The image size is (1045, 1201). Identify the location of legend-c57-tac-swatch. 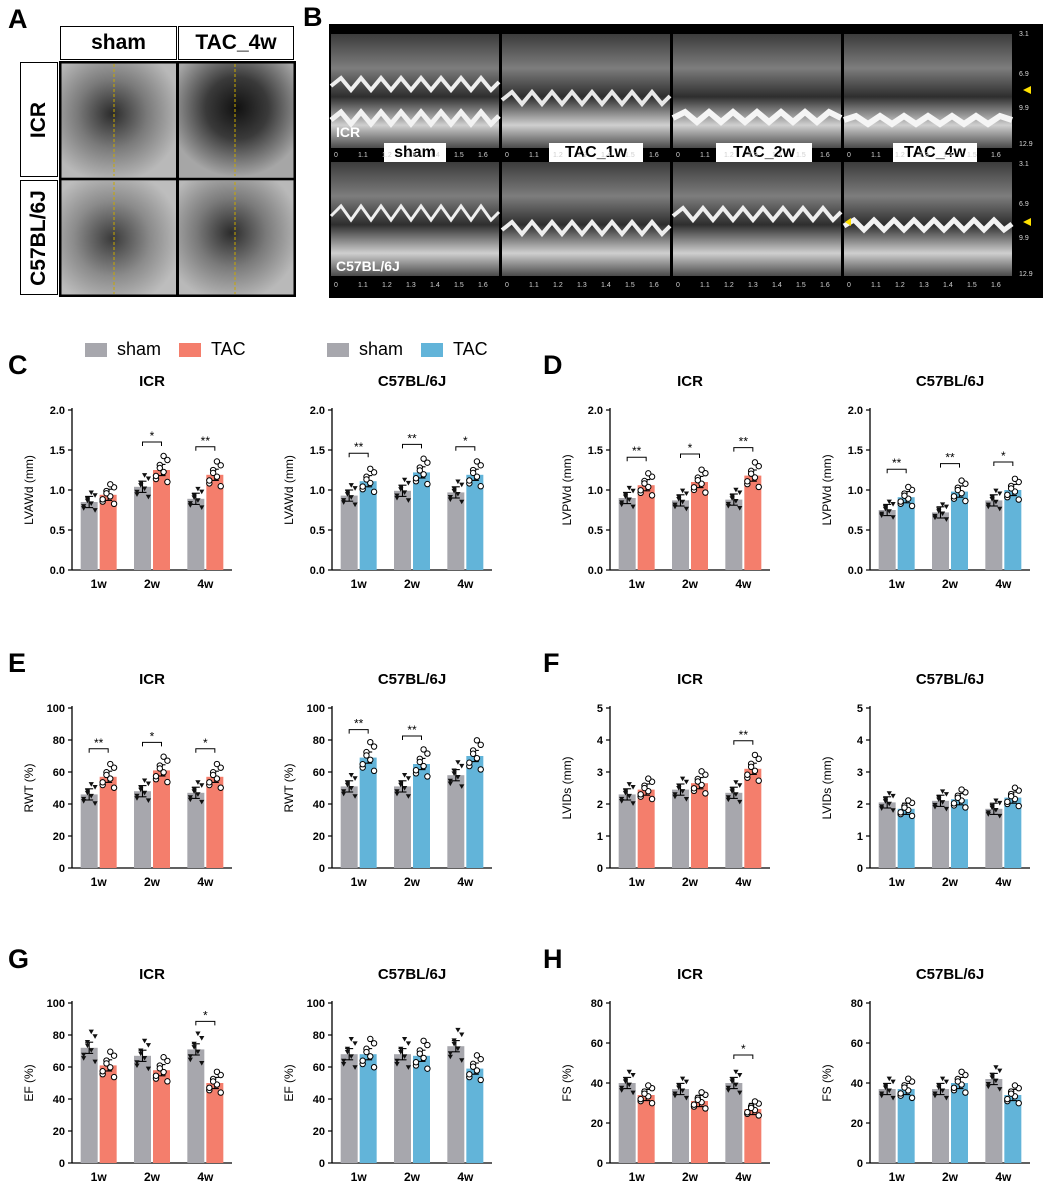
(432, 349).